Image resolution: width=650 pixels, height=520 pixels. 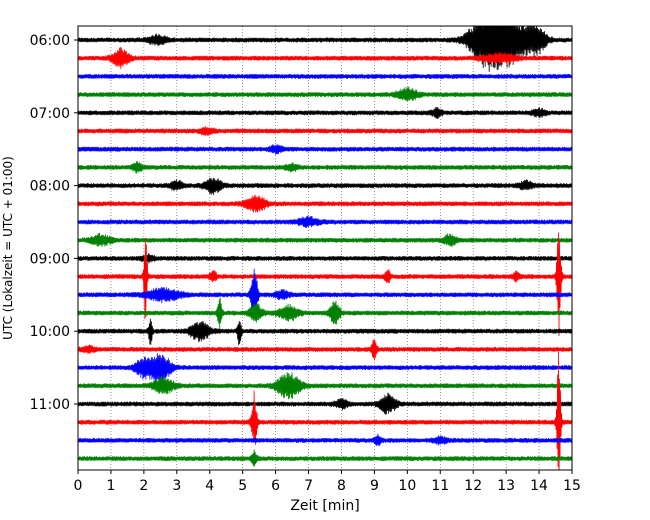 I want to click on x-tick-label: 15, so click(x=572, y=486).